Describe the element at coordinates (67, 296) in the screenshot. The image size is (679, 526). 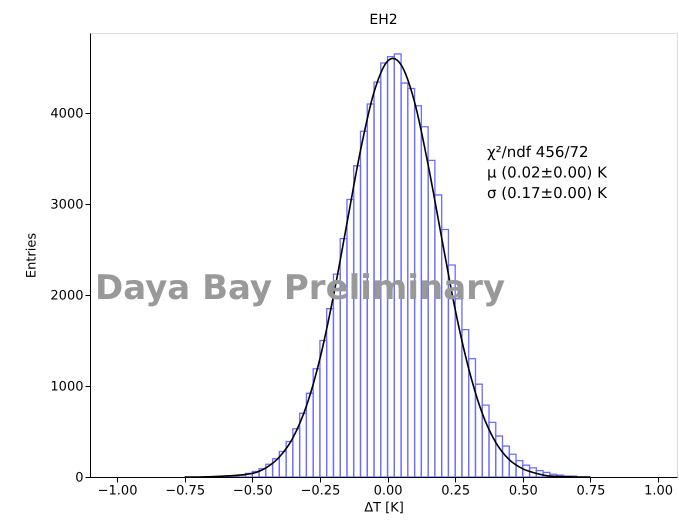
I see `y-tick-label: 2000` at that location.